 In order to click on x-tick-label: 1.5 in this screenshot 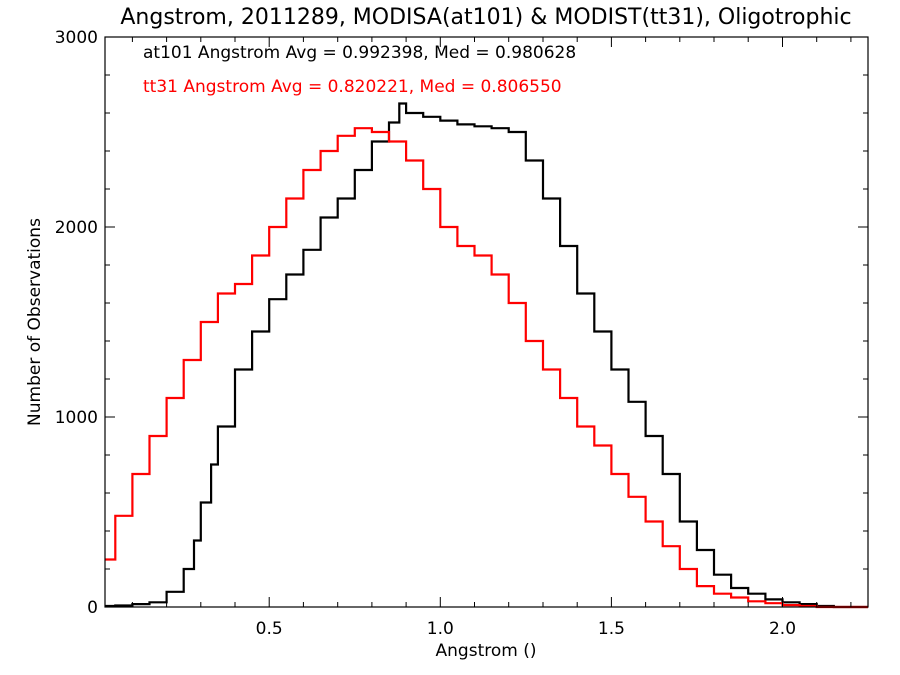, I will do `click(611, 629)`.